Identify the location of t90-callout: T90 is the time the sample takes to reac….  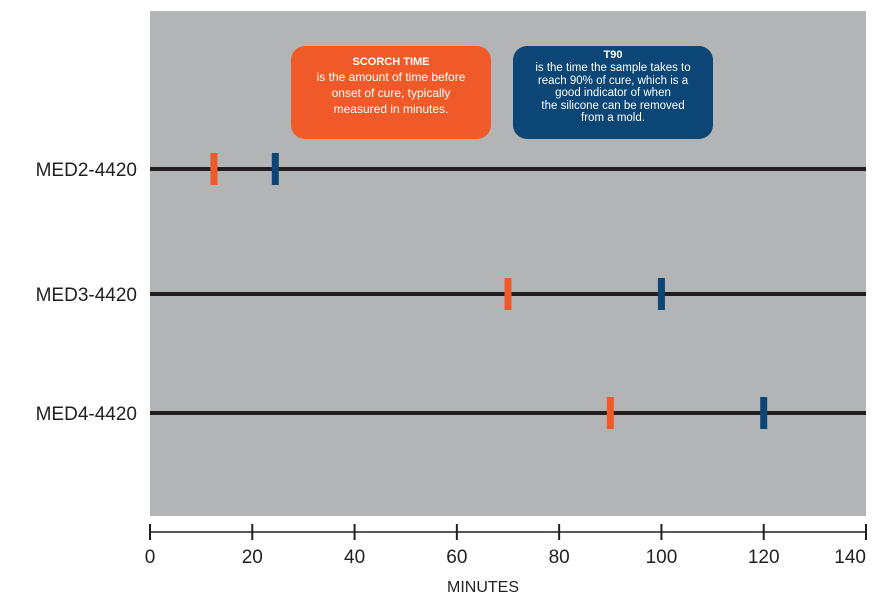
(613, 92).